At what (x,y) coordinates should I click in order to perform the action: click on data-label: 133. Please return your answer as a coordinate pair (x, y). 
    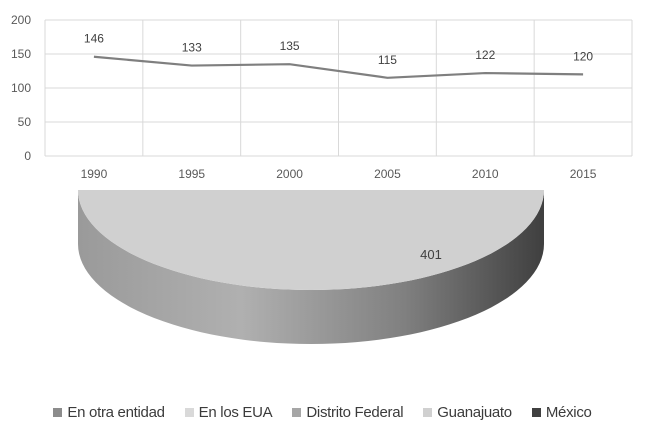
    Looking at the image, I should click on (192, 48).